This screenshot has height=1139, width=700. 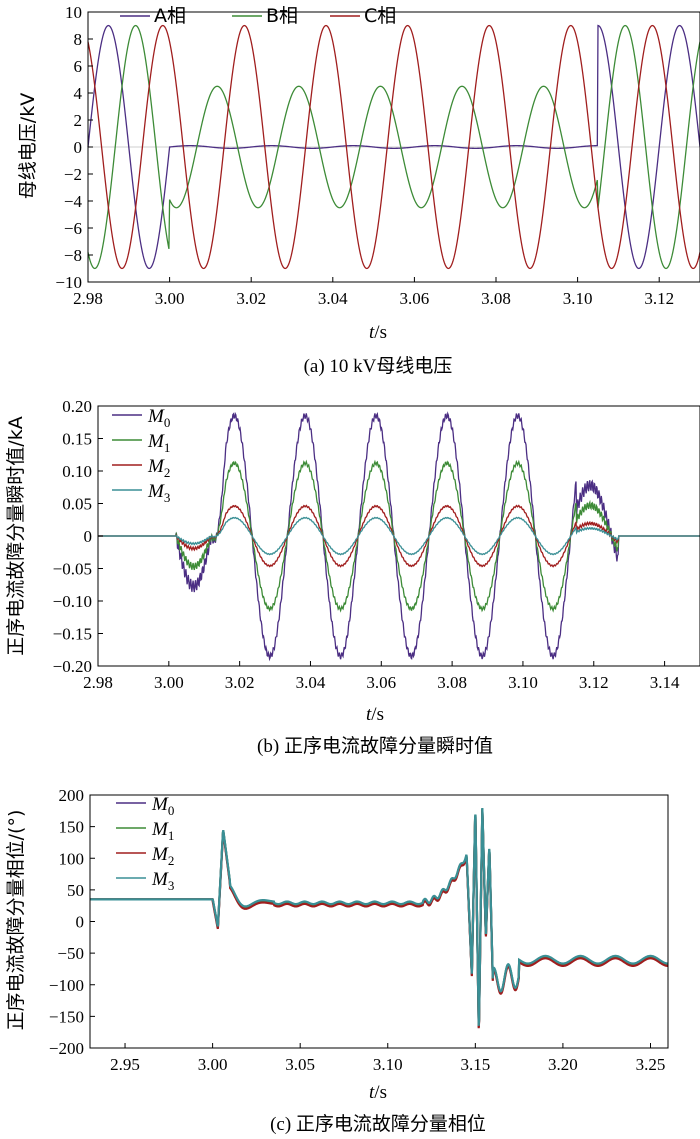 What do you see at coordinates (300, 1064) in the screenshot?
I see `x-tick-label: 3.05` at bounding box center [300, 1064].